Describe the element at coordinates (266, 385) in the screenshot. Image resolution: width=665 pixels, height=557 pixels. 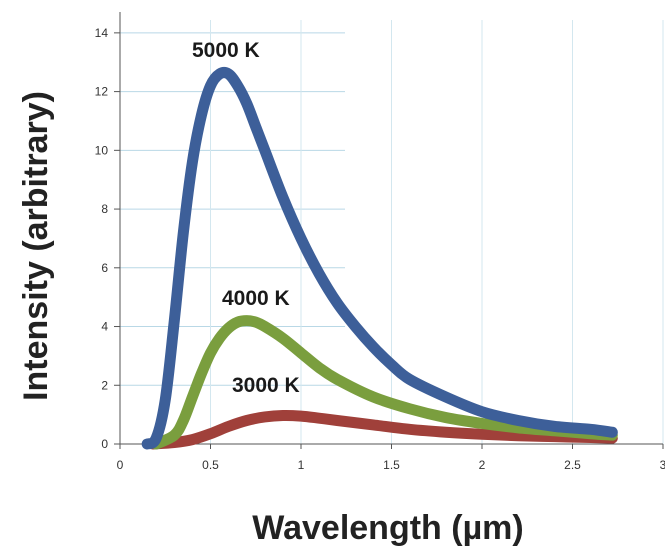
I see `series-label-3000k: 3000 K` at that location.